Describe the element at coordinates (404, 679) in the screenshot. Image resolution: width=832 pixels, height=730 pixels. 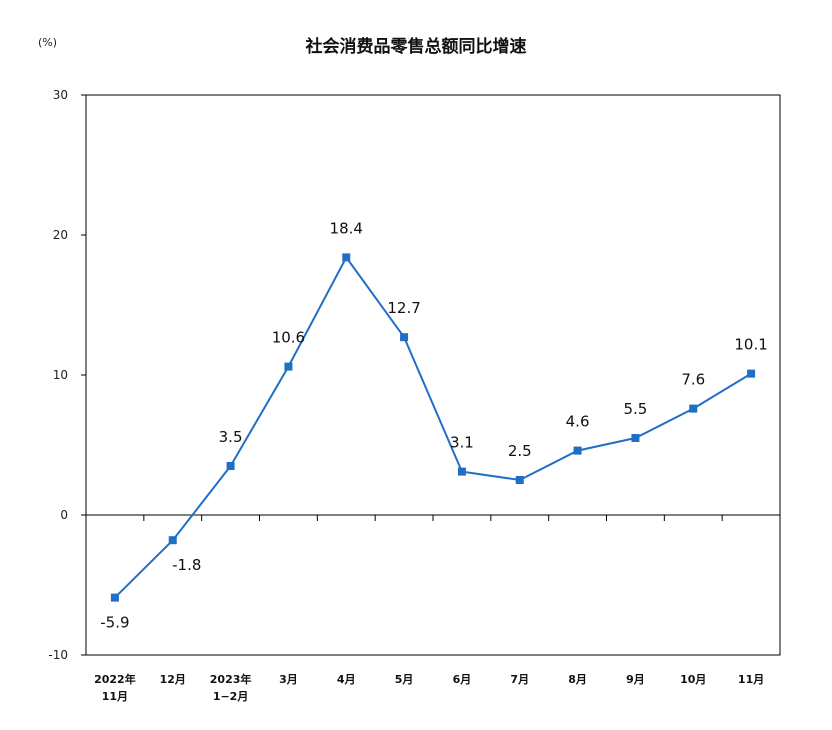
I see `x-tick-label: 5月` at that location.